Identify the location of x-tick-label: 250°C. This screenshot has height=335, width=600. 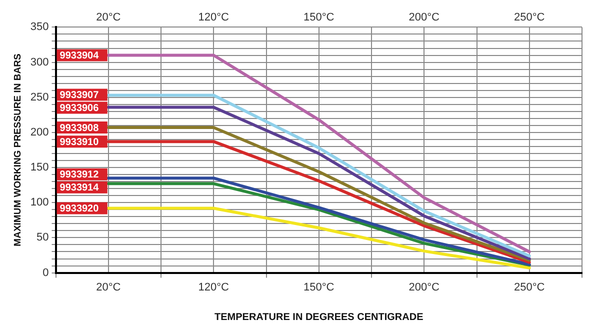
(529, 18).